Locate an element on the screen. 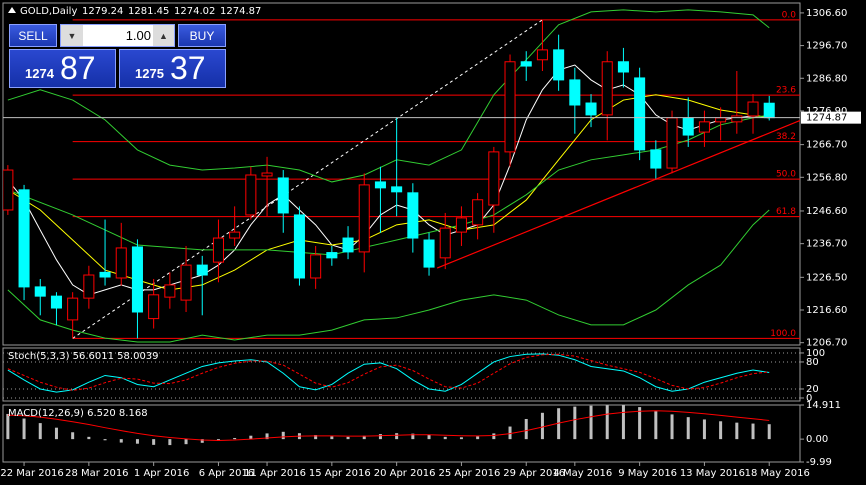  y-tick-label: 1306.60 is located at coordinates (826, 13).